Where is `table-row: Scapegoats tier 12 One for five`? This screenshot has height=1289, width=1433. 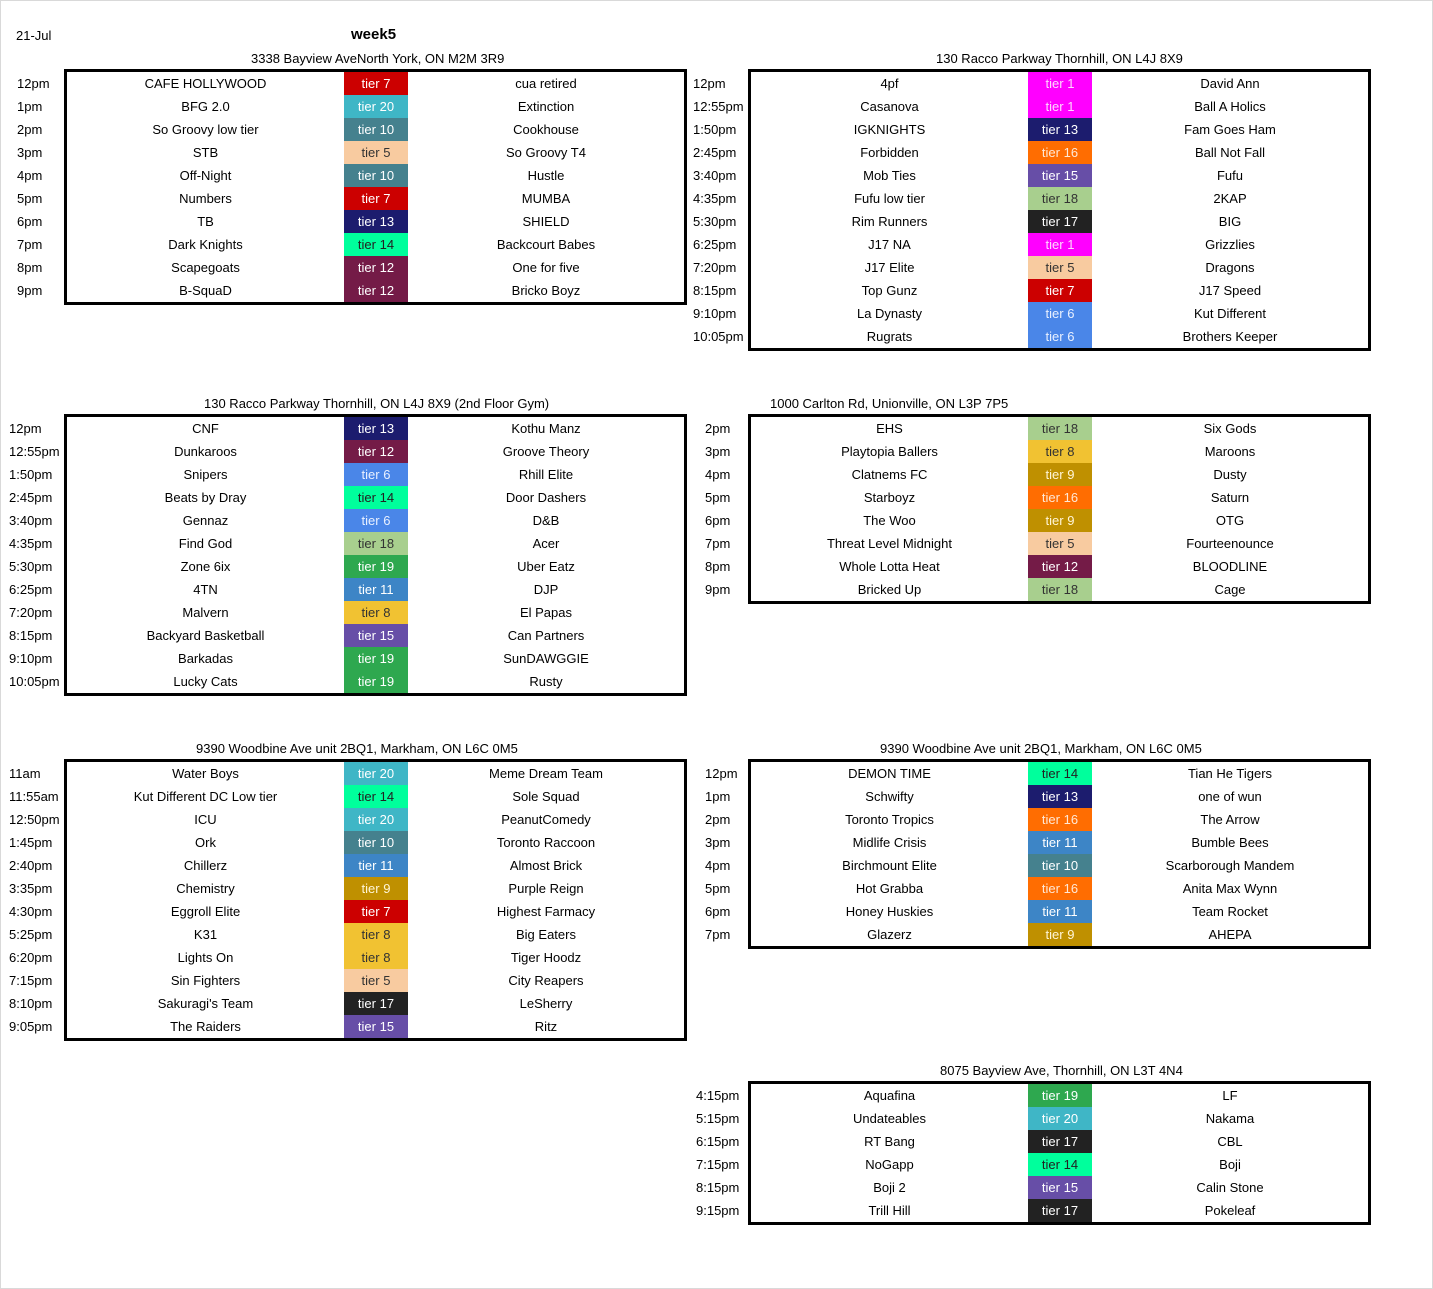 table-row: Scapegoats tier 12 One for five is located at coordinates (375, 267).